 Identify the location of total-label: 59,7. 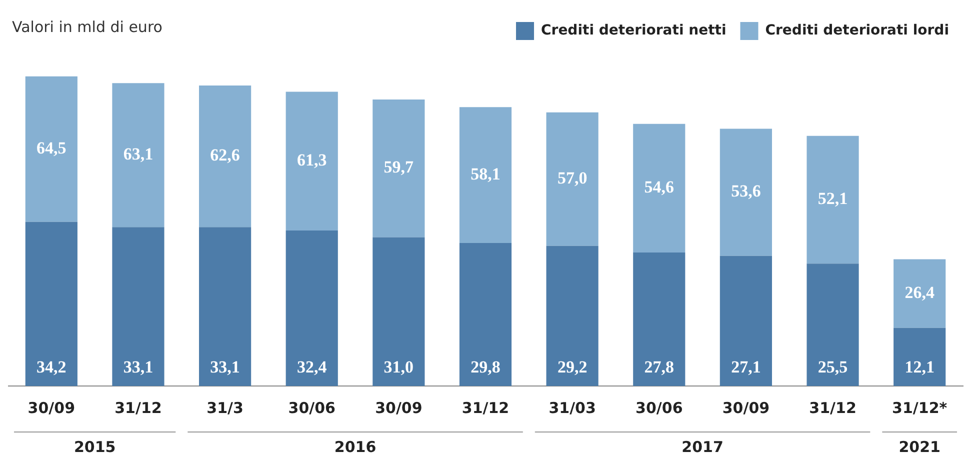
(399, 167).